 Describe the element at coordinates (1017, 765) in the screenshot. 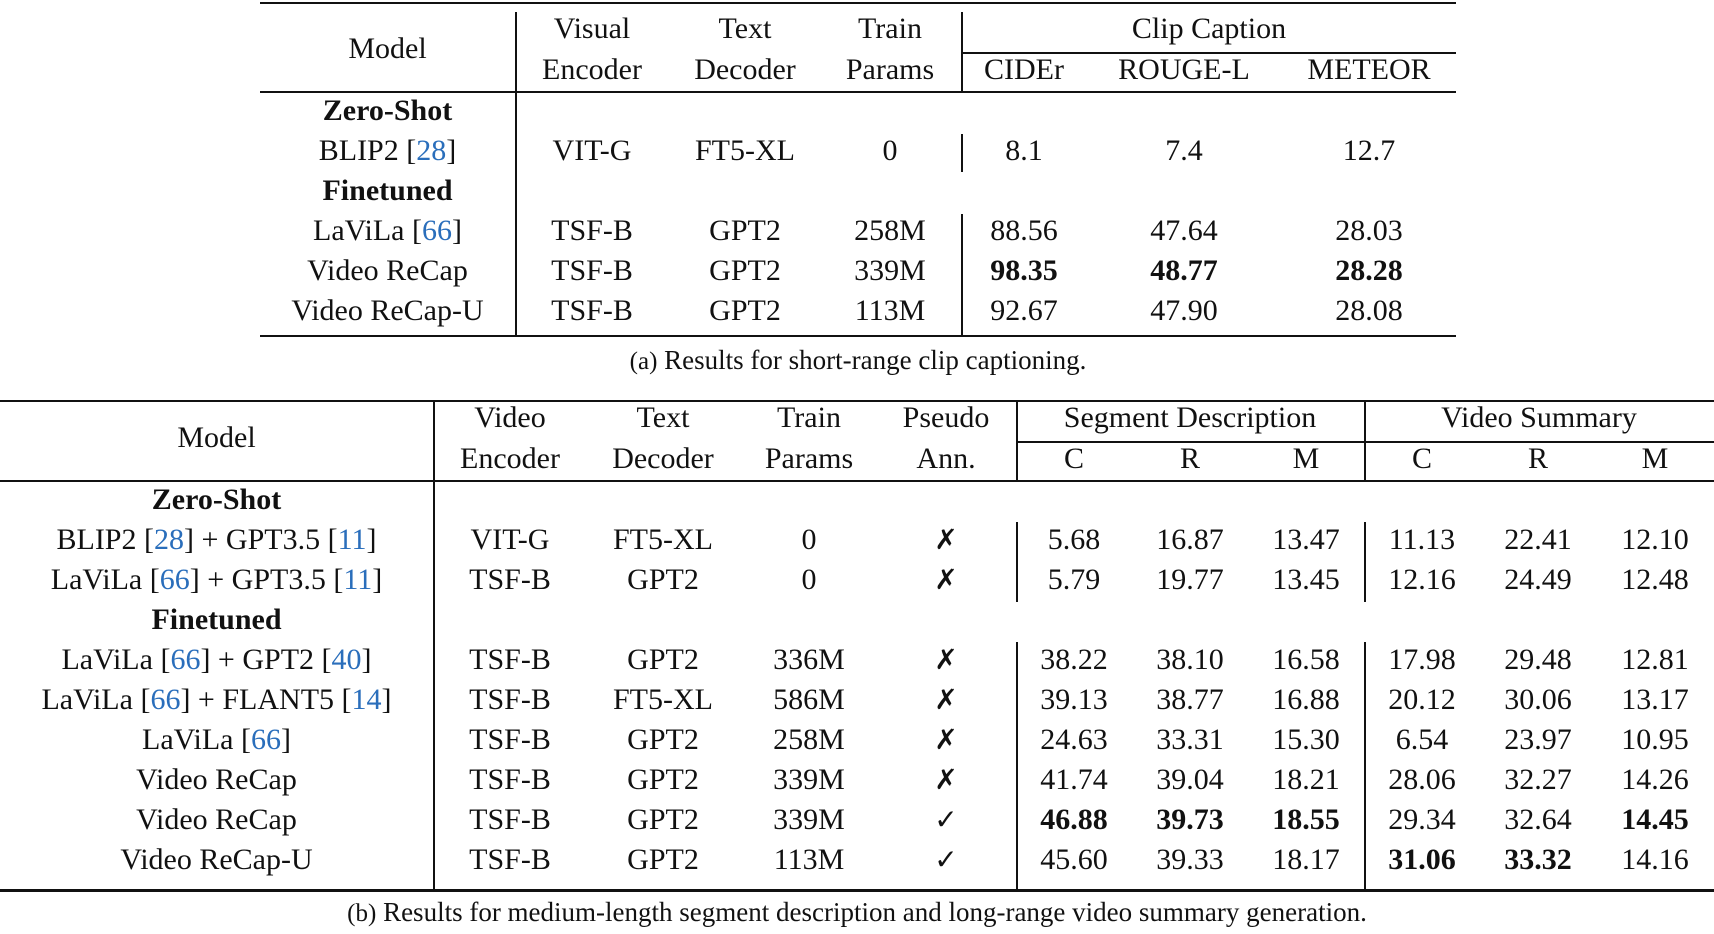

I see `table-b-vrule-seg-finetuned` at that location.